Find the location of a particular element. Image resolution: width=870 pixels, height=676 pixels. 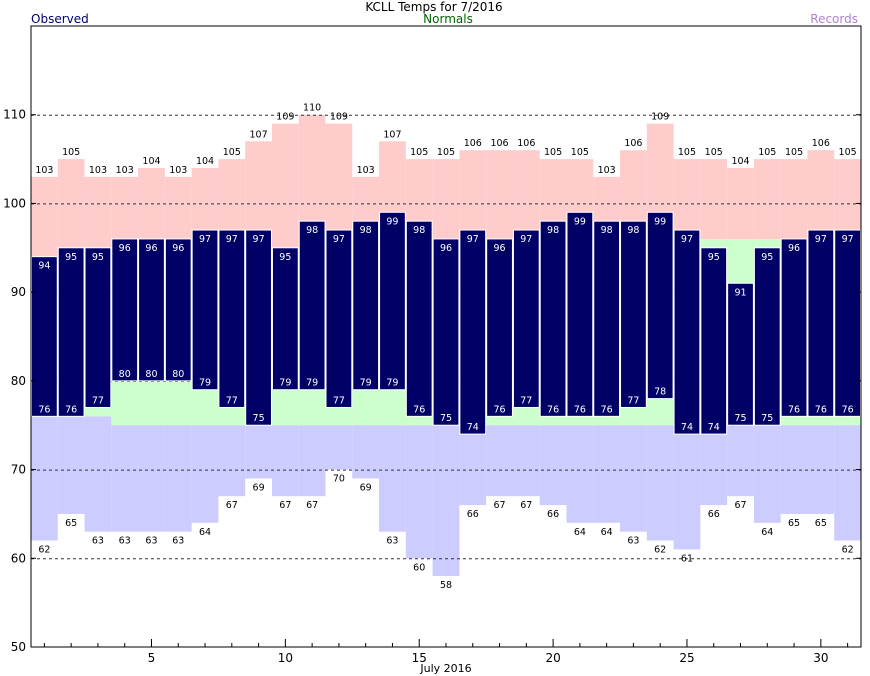

x-tick-label: 30 is located at coordinates (820, 658).